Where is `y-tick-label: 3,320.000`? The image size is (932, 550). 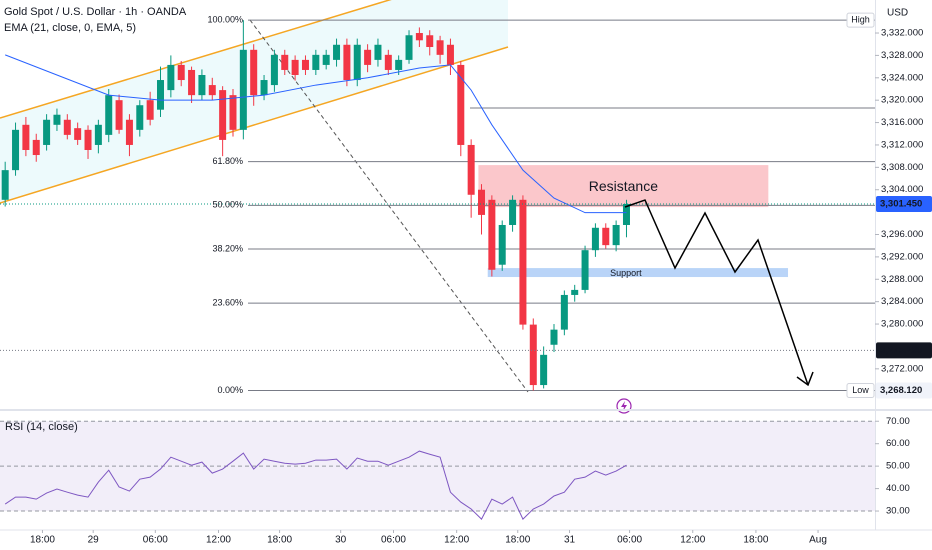
y-tick-label: 3,320.000 is located at coordinates (902, 100).